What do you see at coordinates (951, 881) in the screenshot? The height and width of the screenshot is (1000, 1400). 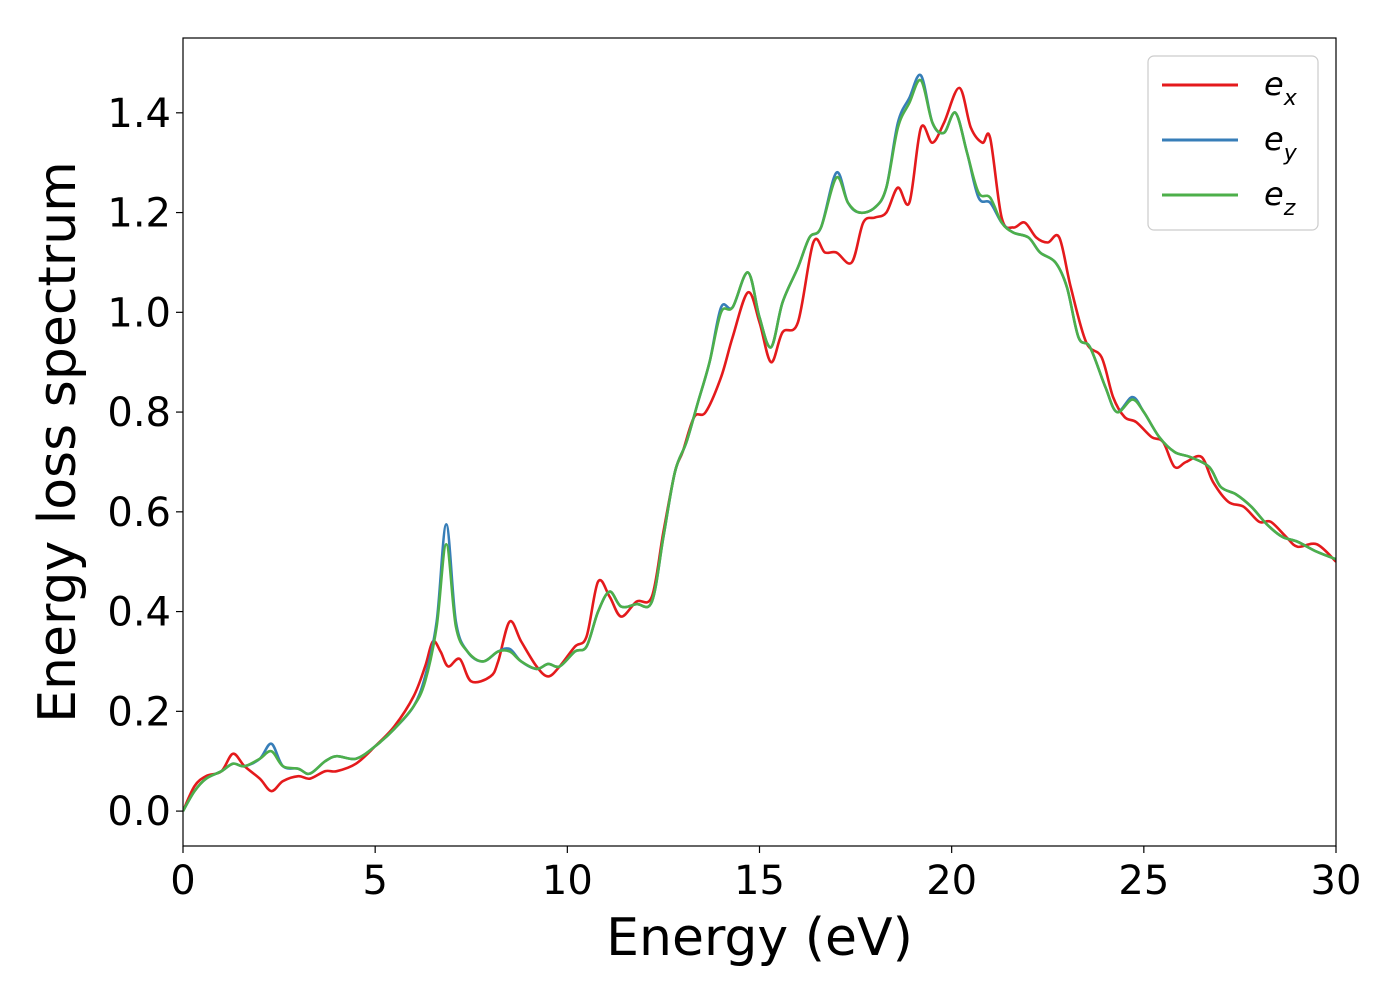 I see `x-tick-label: 20` at bounding box center [951, 881].